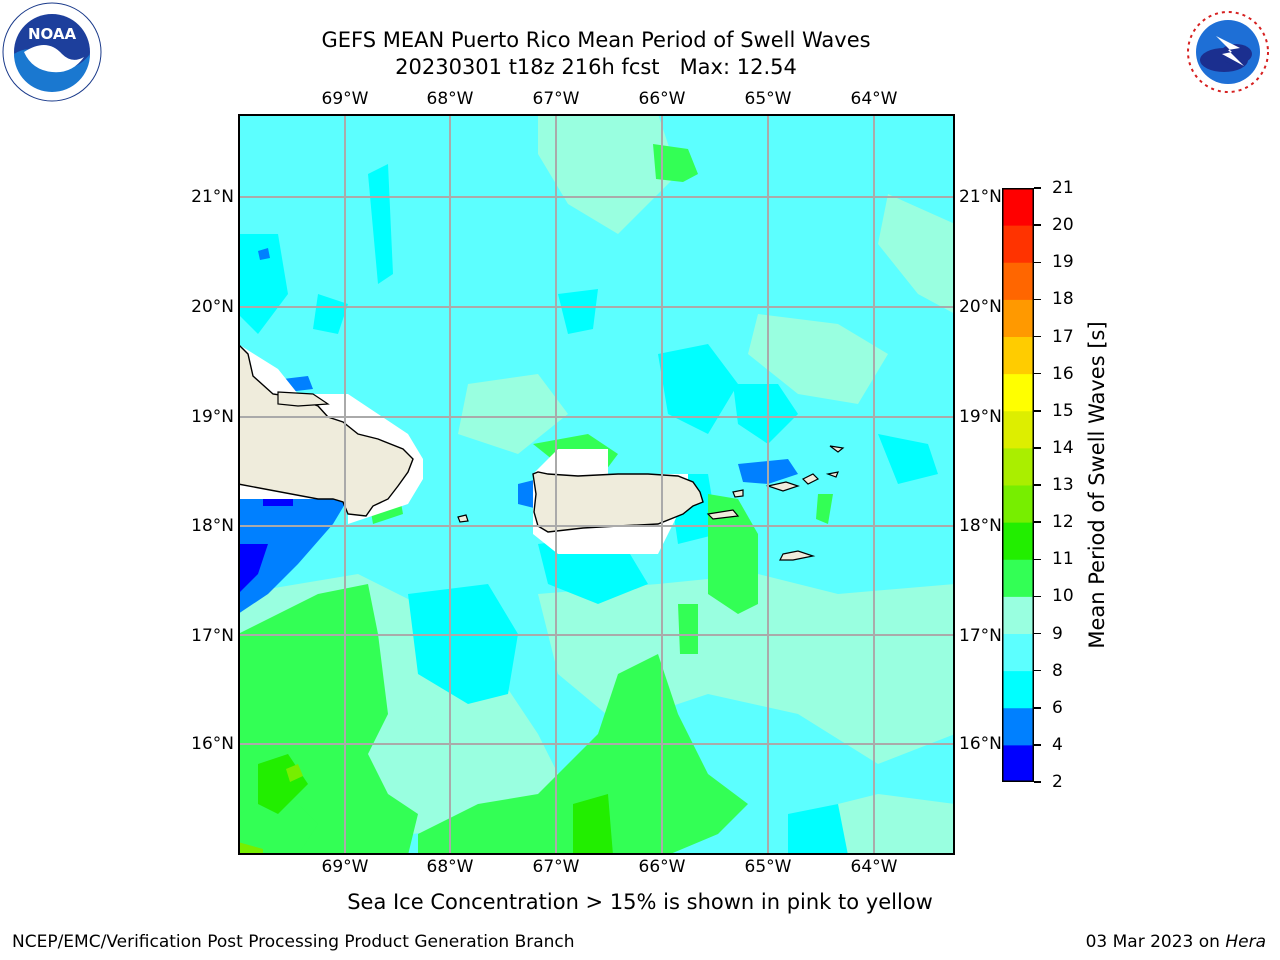  I want to click on lon-label-bottom: 67°W, so click(556, 867).